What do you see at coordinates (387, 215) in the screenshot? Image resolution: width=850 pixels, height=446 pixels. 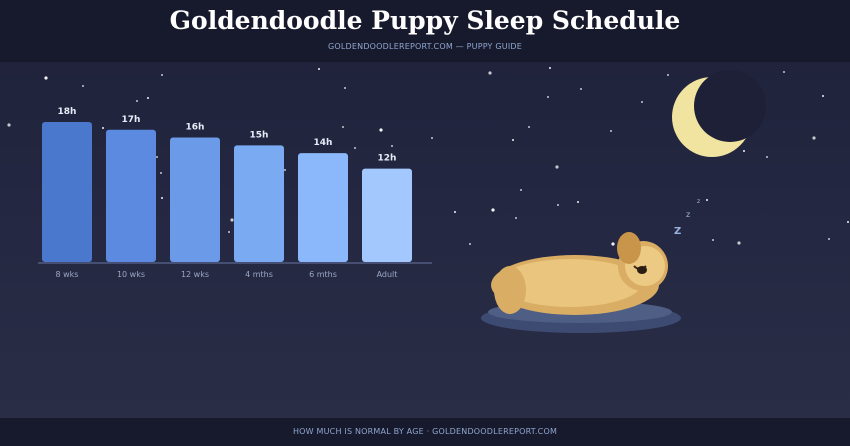 I see `bar-Adult` at bounding box center [387, 215].